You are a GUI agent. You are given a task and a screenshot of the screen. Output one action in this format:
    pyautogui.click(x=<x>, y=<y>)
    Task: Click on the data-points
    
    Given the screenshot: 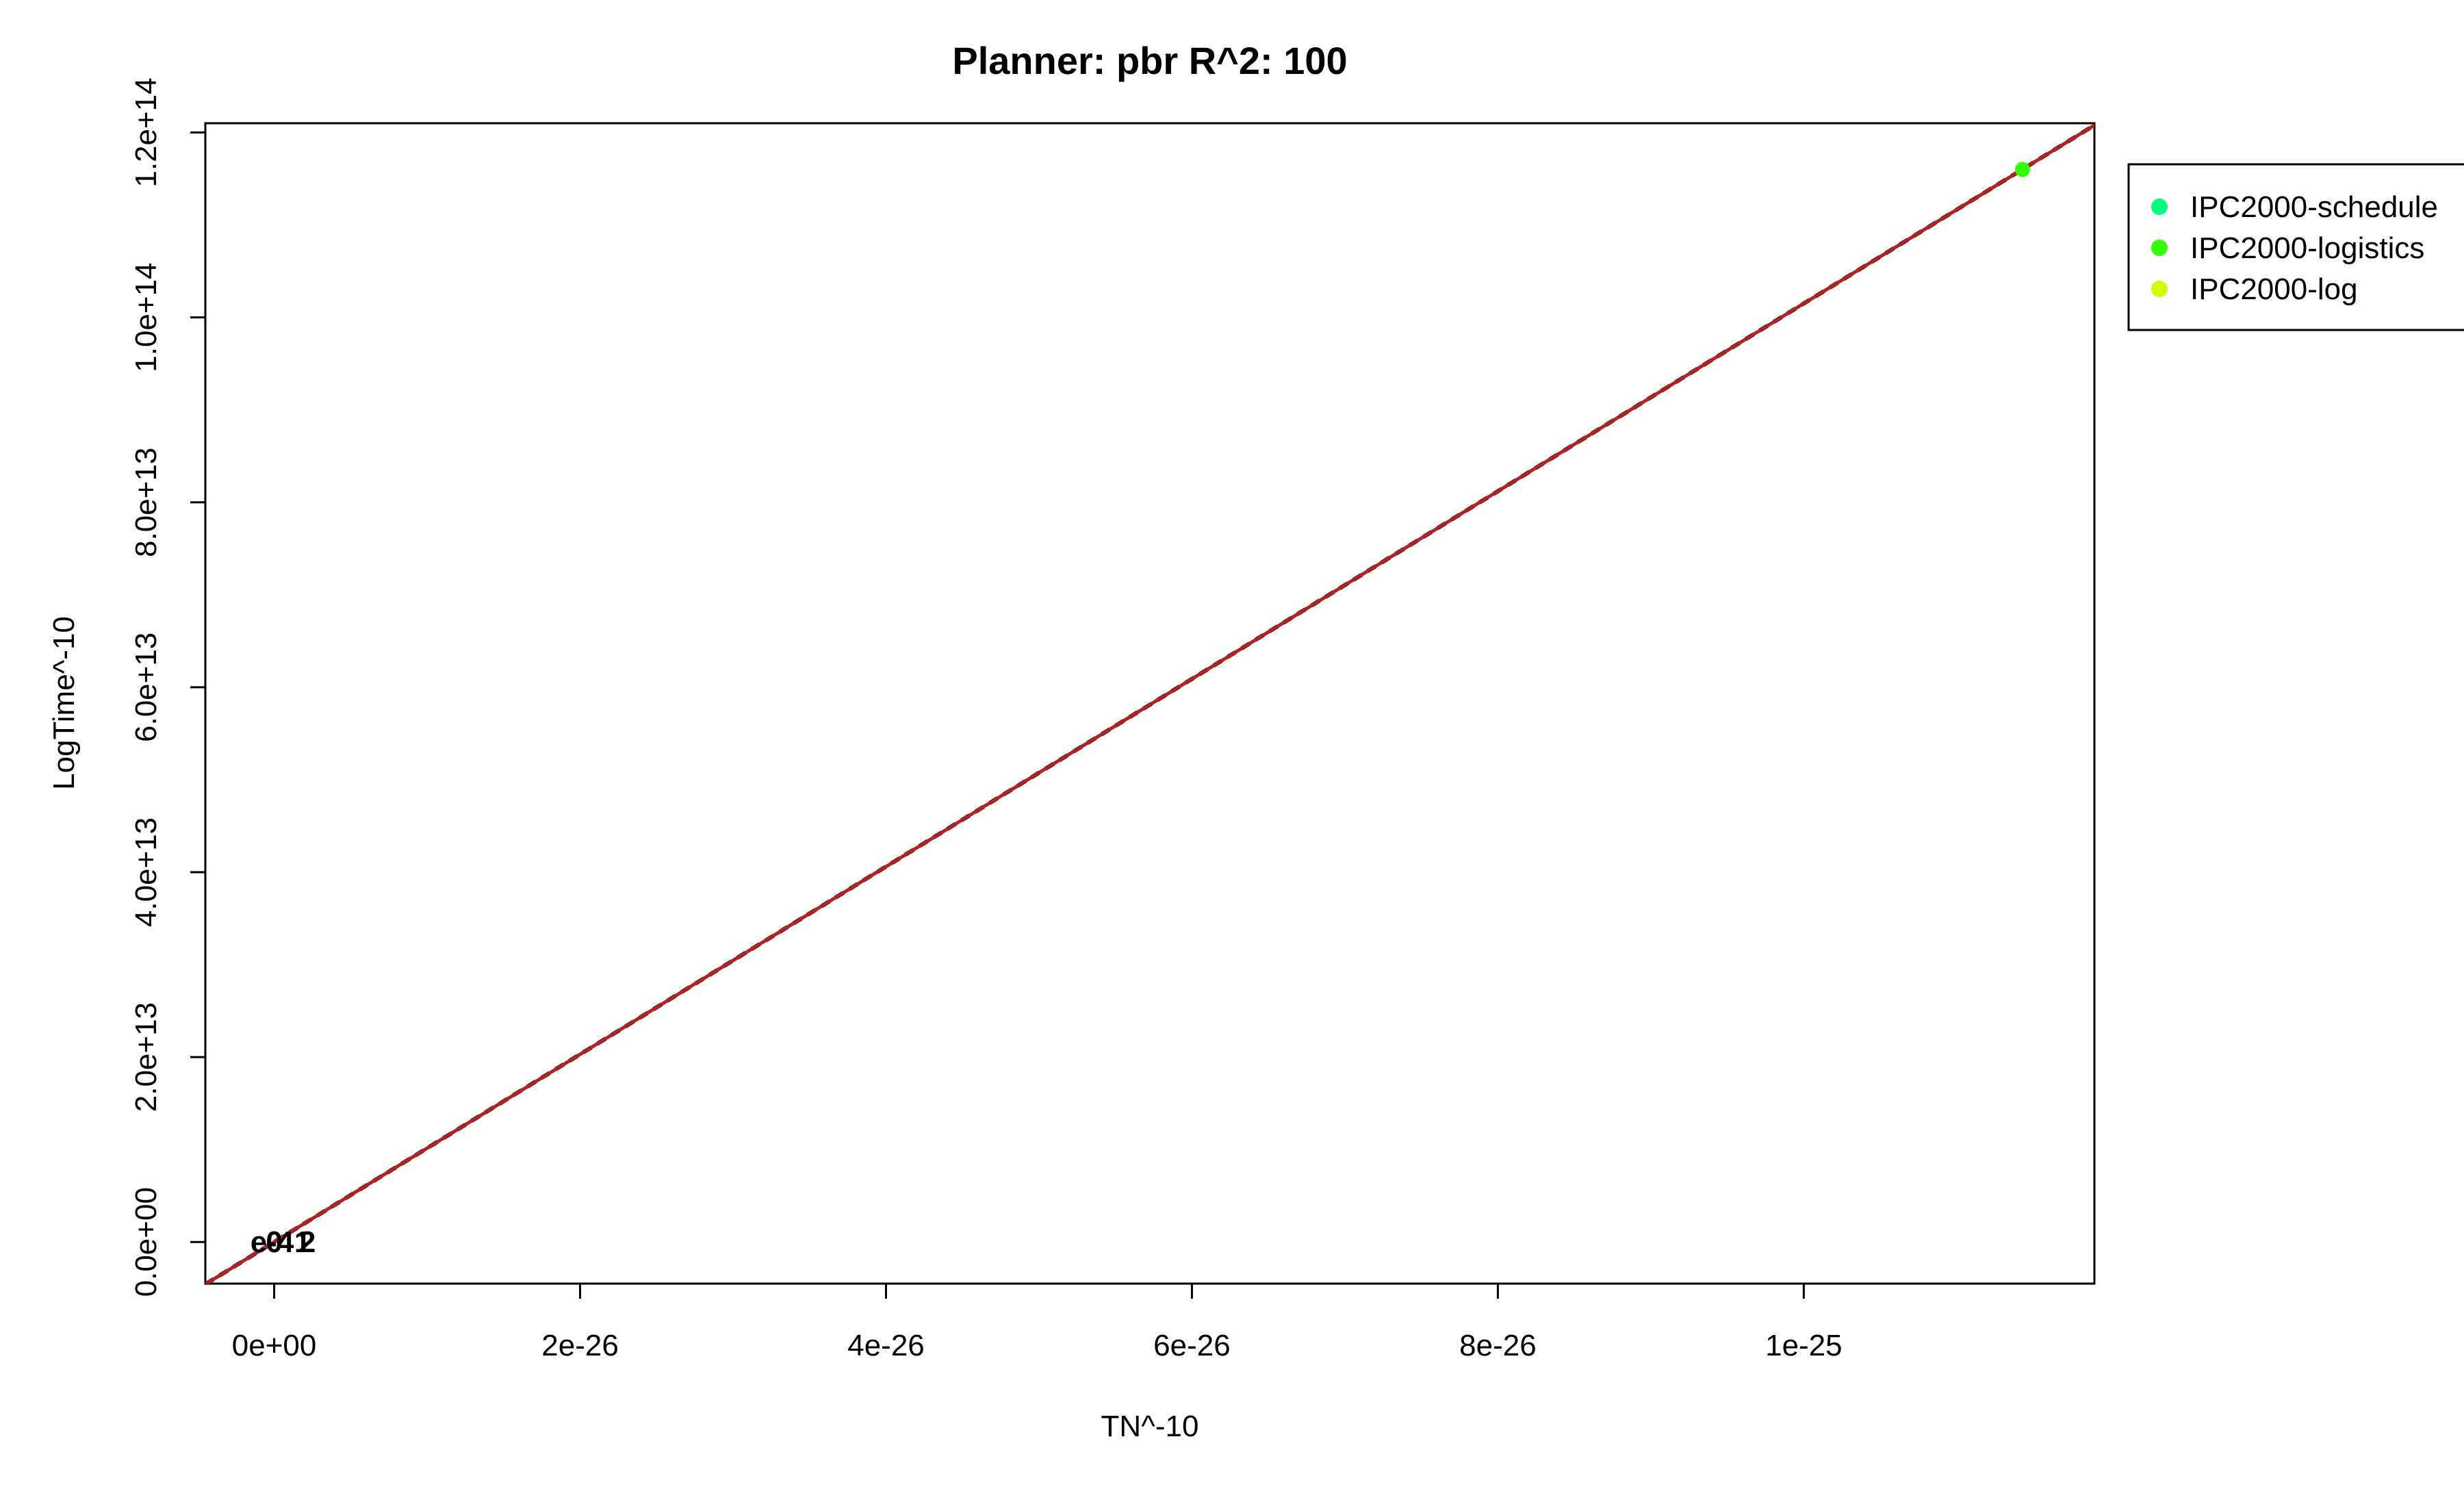 What is the action you would take?
    pyautogui.click(x=2022, y=169)
    